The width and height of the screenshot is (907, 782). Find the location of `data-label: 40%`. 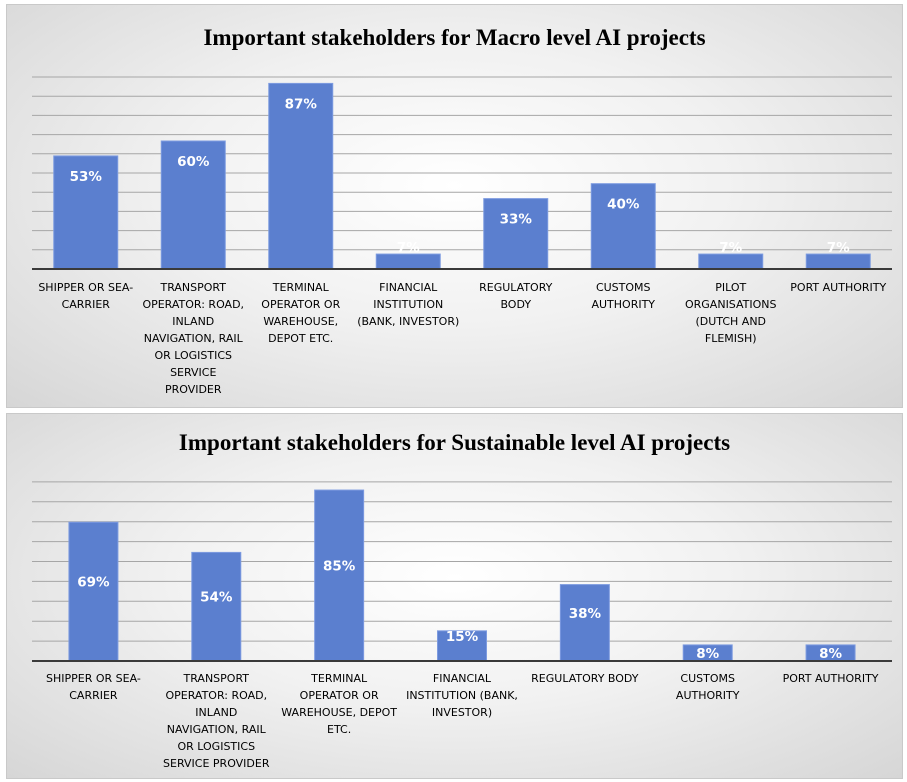

data-label: 40% is located at coordinates (623, 205).